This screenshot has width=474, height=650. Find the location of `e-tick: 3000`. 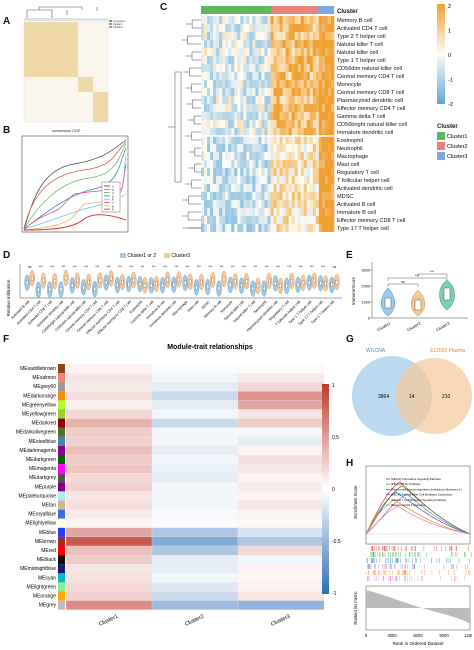

e-tick: 3000 is located at coordinates (366, 271).